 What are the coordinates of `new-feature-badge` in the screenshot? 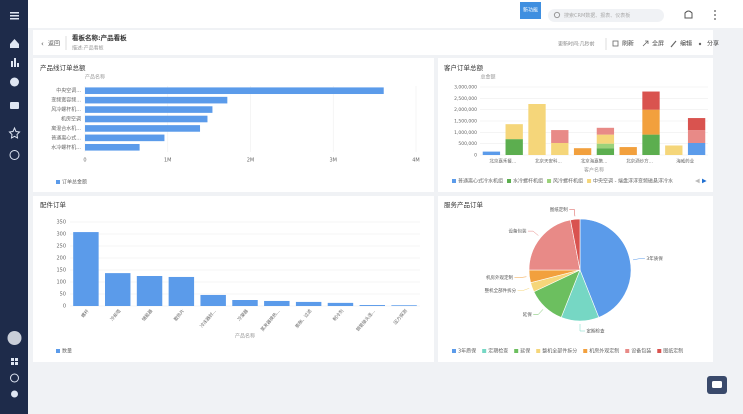 It's located at (530, 10).